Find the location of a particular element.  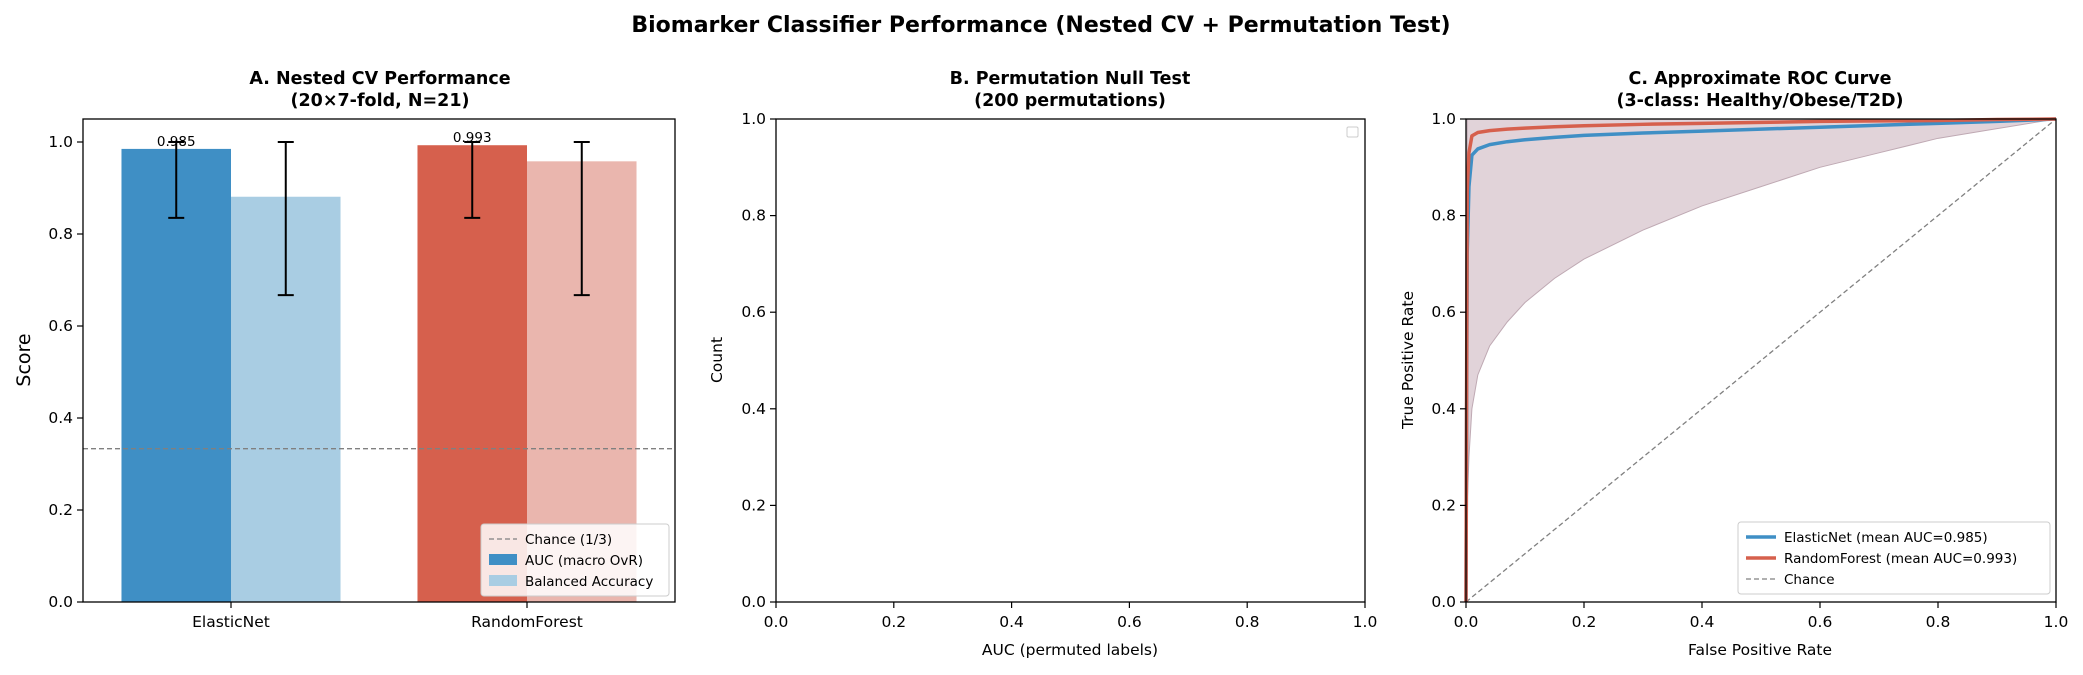

panel-b-ytick-label: 0.8 is located at coordinates (753, 216).